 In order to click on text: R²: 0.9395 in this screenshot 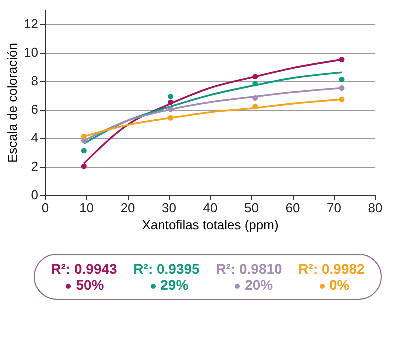, I will do `click(167, 269)`.